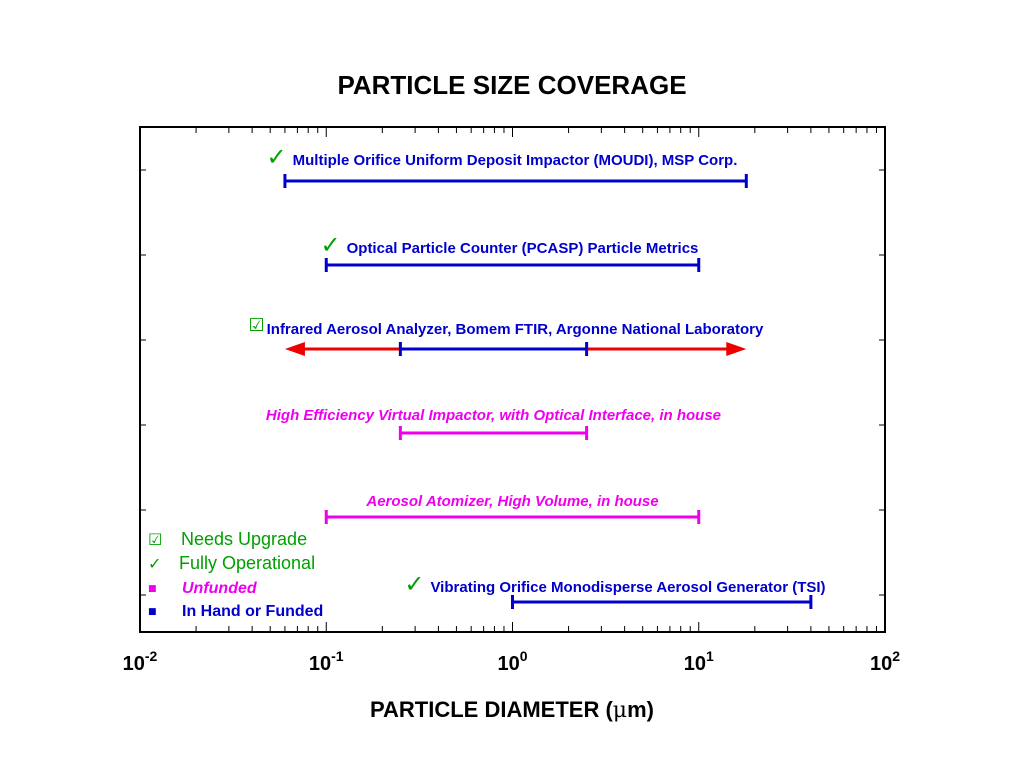  What do you see at coordinates (247, 563) in the screenshot?
I see `legend-label: Fully Operational` at bounding box center [247, 563].